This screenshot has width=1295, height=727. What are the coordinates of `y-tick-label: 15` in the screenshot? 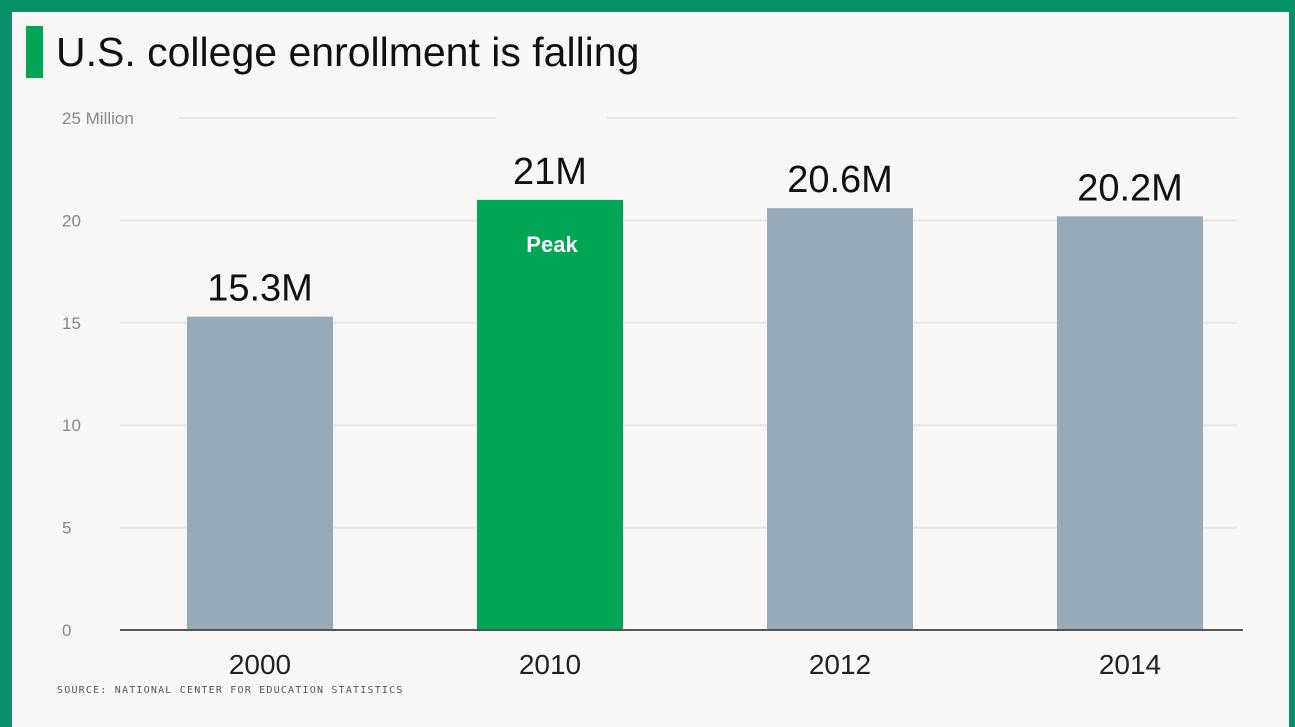 It's located at (71, 323).